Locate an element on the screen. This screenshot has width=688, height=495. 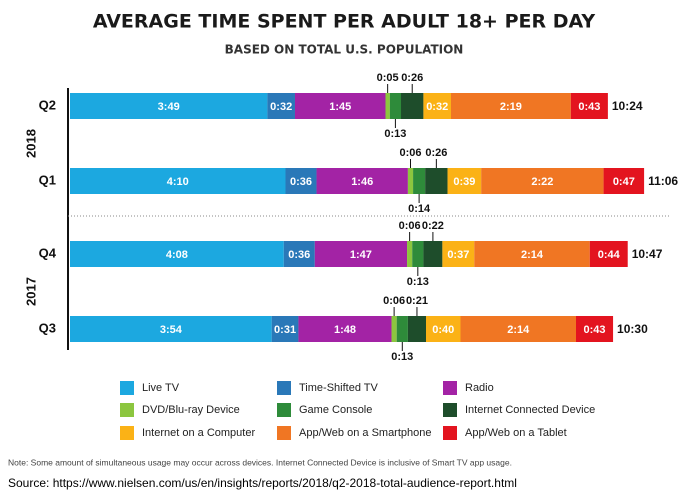
chart-title: AVERAGE TIME SPENT PER ADULT 18+ PER DAY is located at coordinates (344, 22).